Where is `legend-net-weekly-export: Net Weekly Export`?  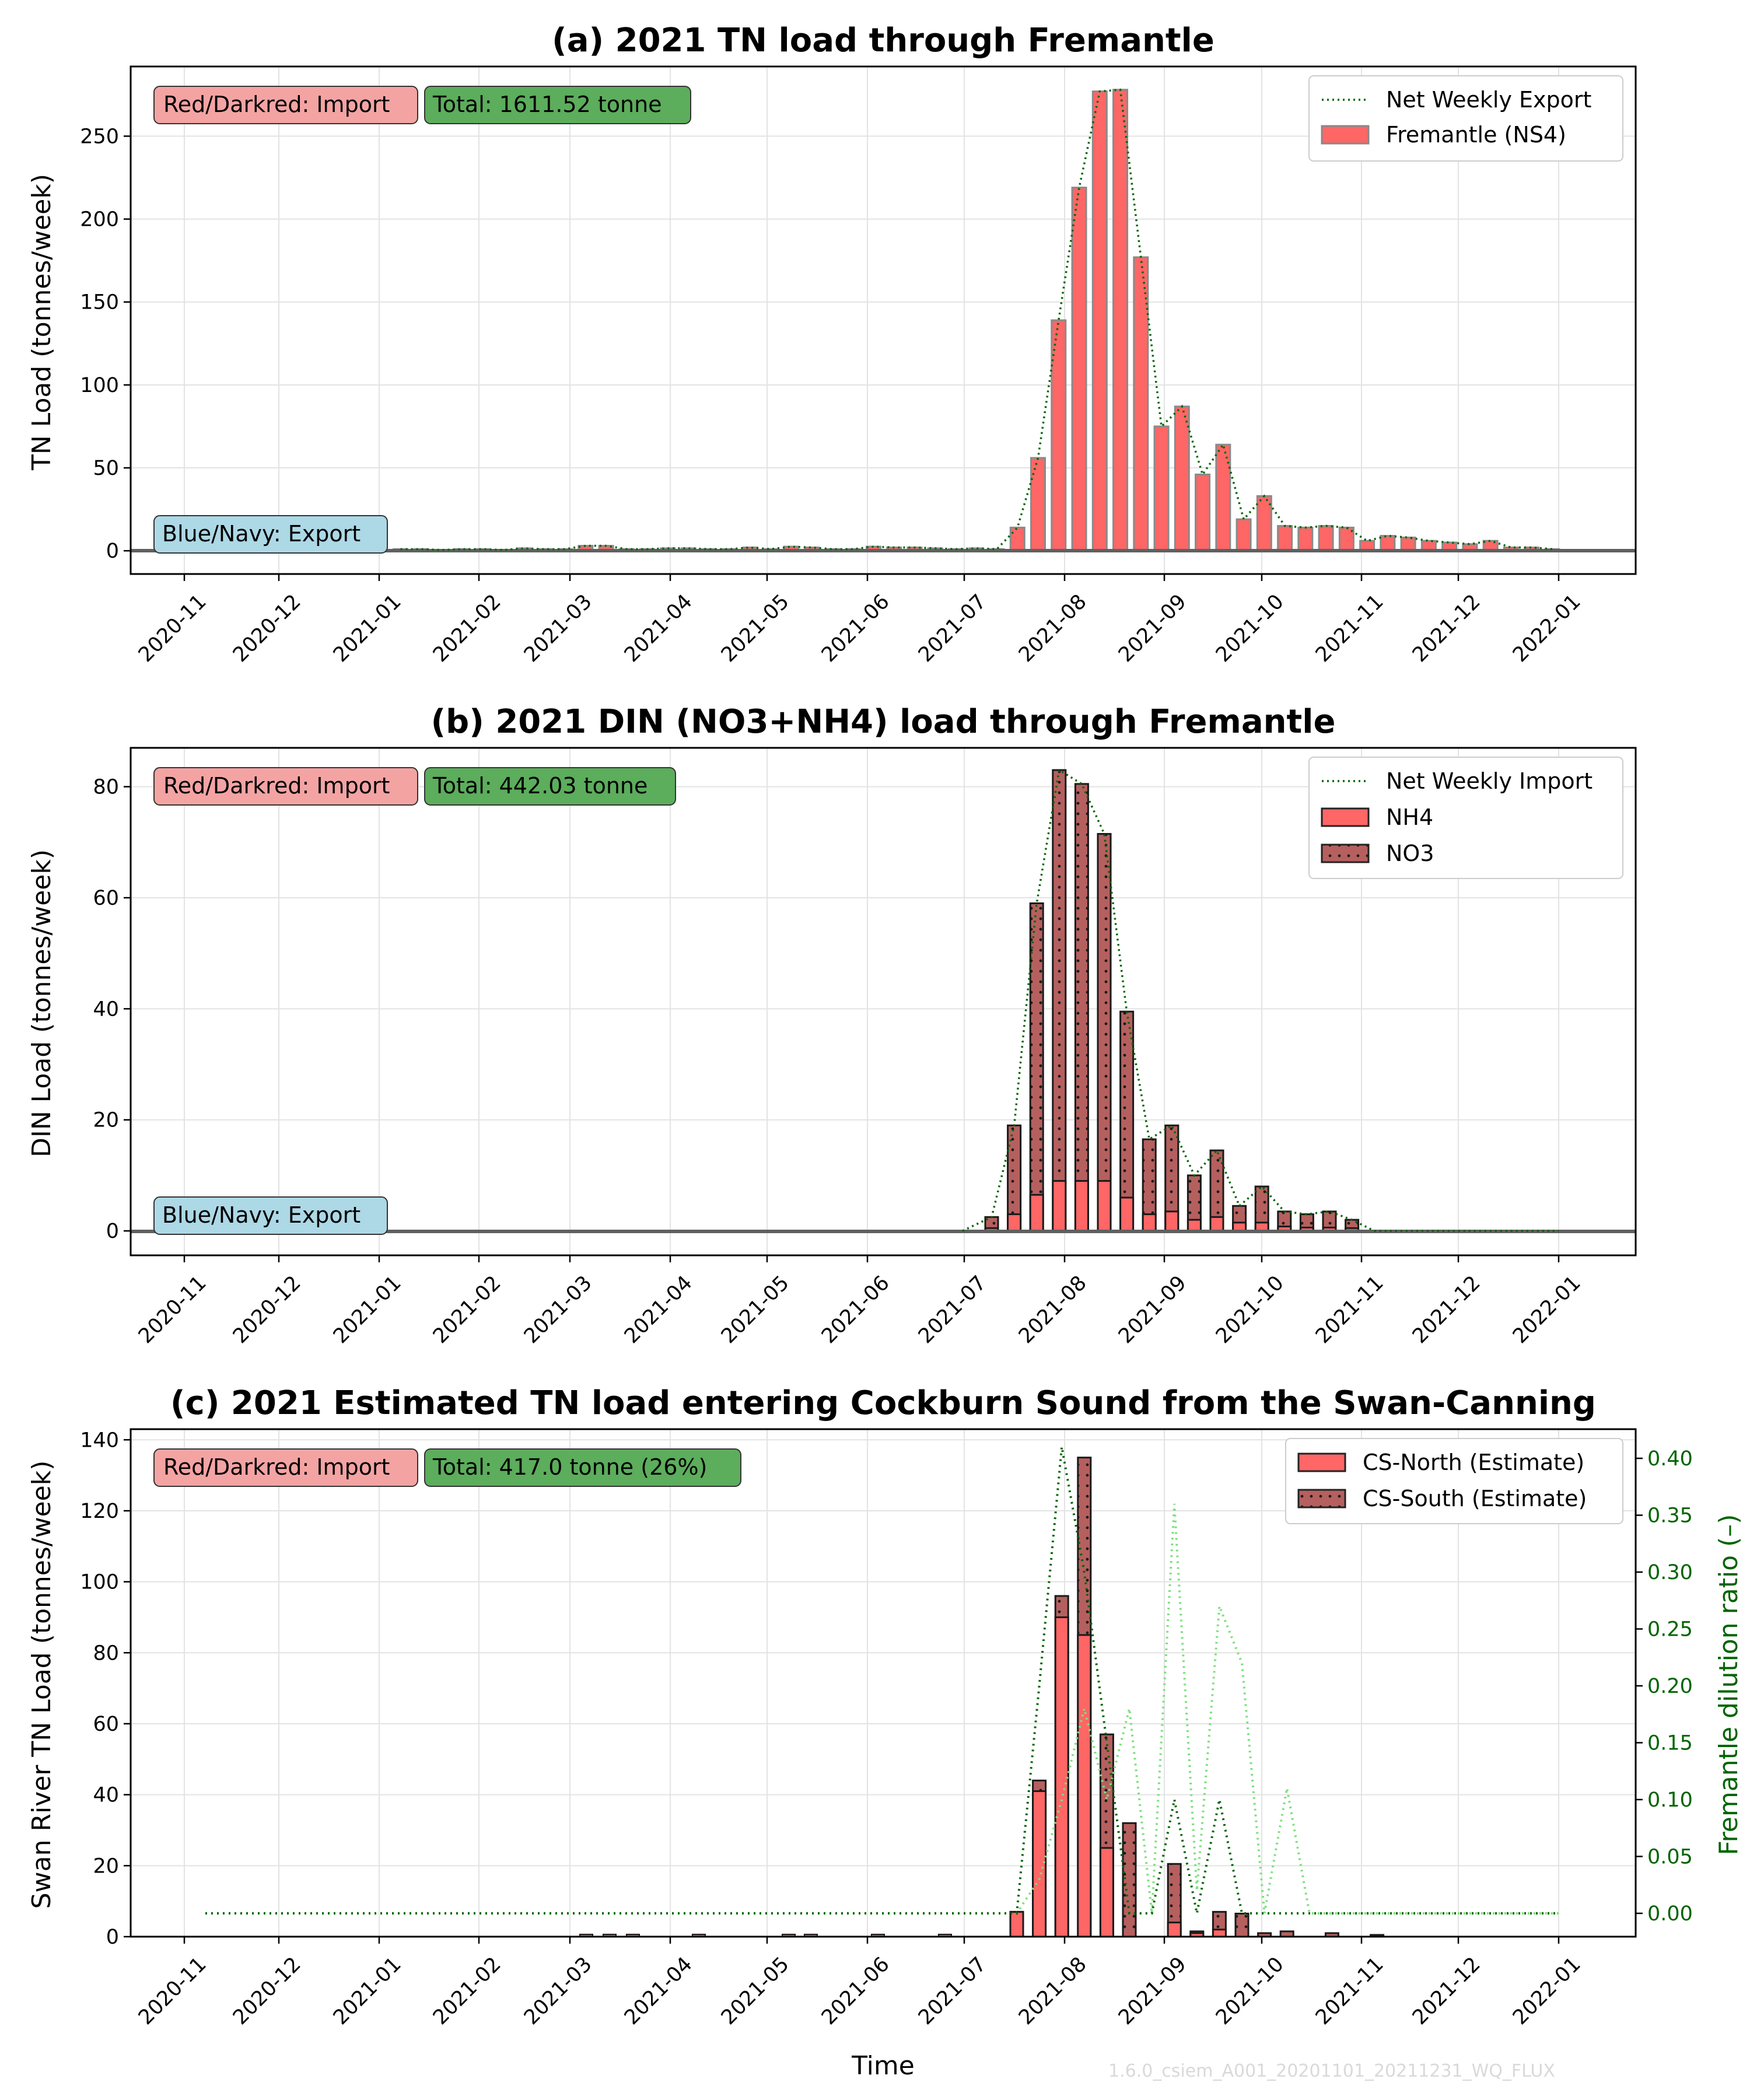
legend-net-weekly-export: Net Weekly Export is located at coordinates (1489, 100).